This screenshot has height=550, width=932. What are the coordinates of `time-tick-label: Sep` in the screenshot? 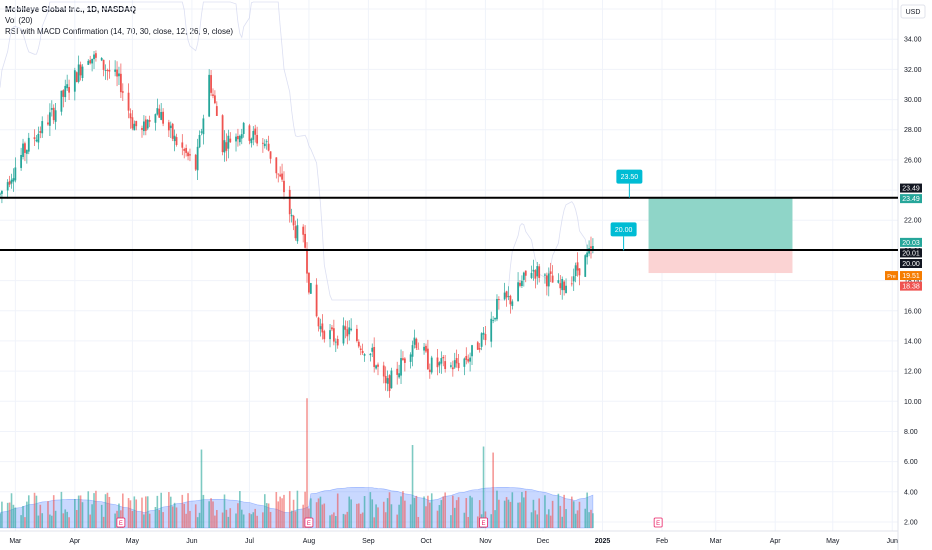 It's located at (368, 541).